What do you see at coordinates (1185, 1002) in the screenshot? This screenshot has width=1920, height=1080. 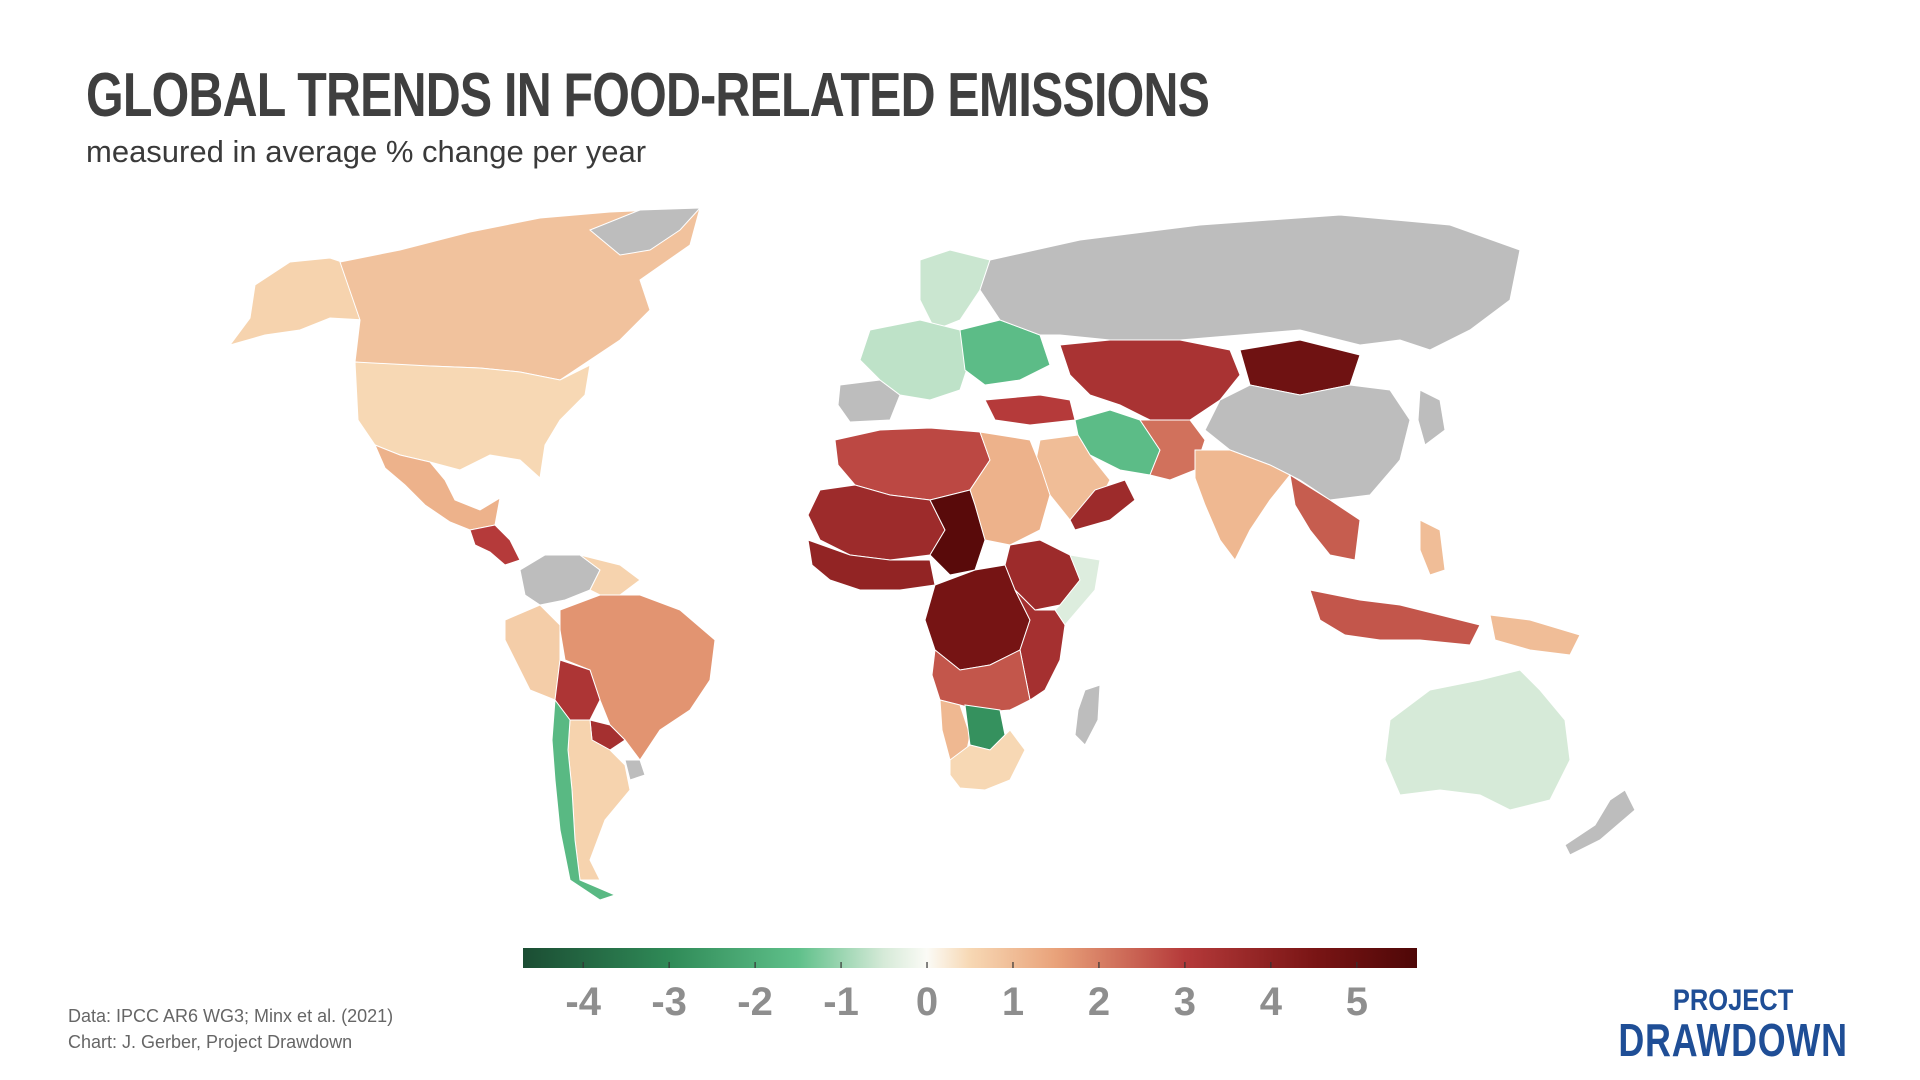 I see `legend-tick-label: 3` at bounding box center [1185, 1002].